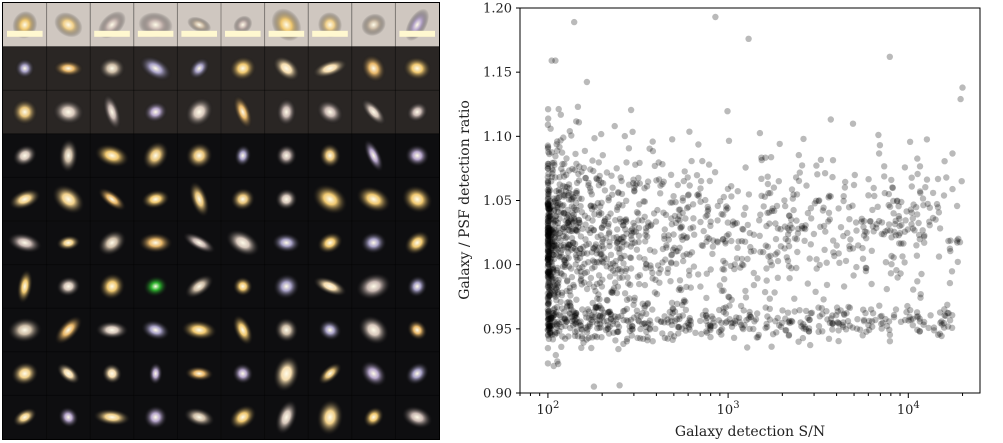  Describe the element at coordinates (497, 265) in the screenshot. I see `y-tick-label: 1.00` at that location.